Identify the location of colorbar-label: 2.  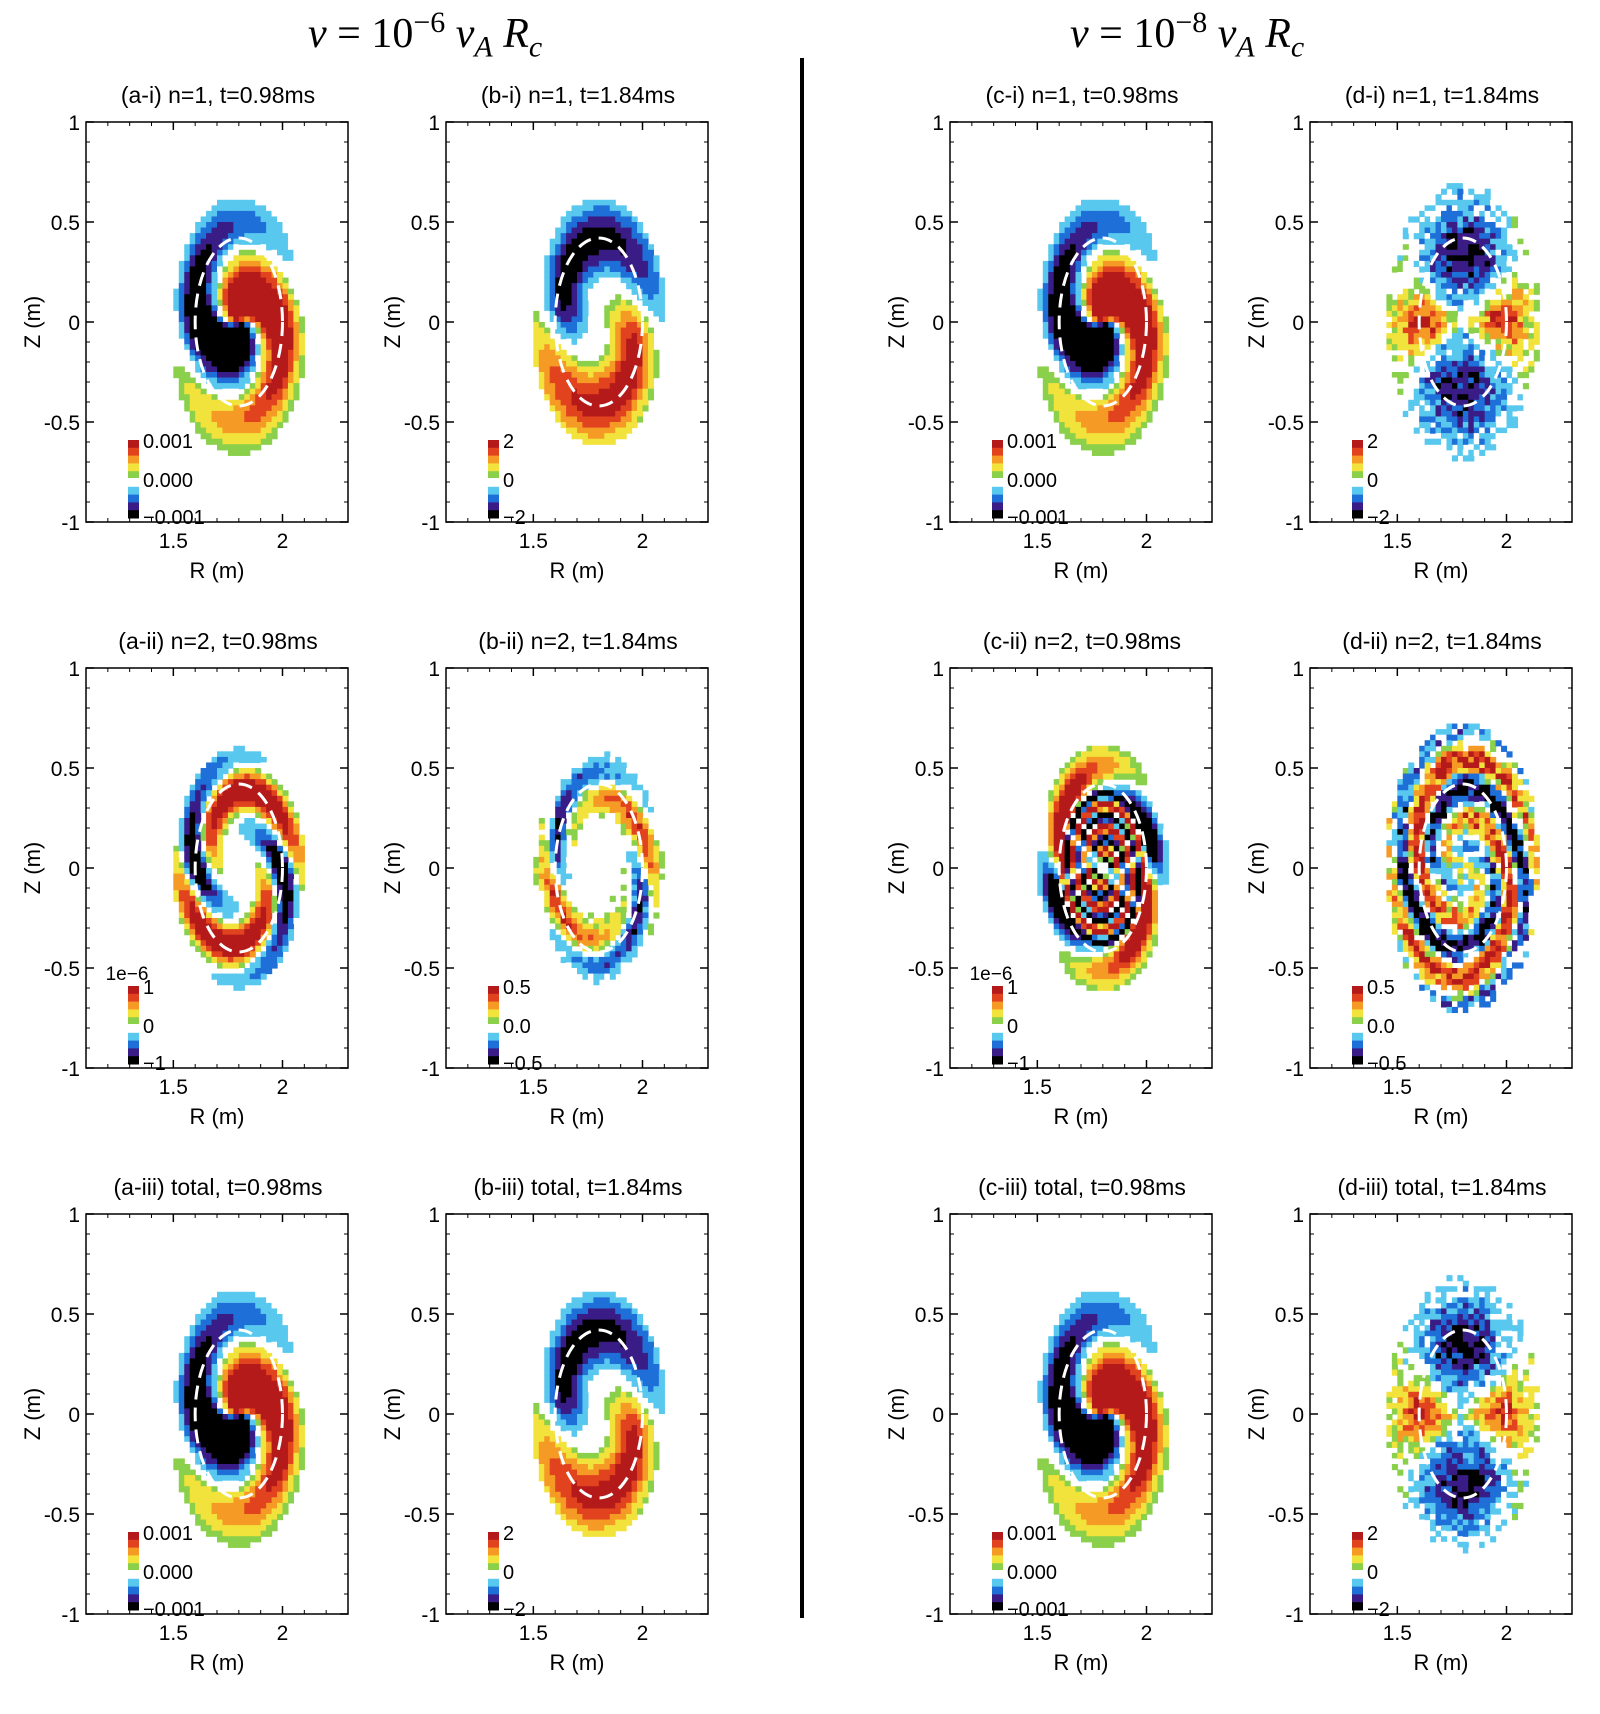
(1372, 442).